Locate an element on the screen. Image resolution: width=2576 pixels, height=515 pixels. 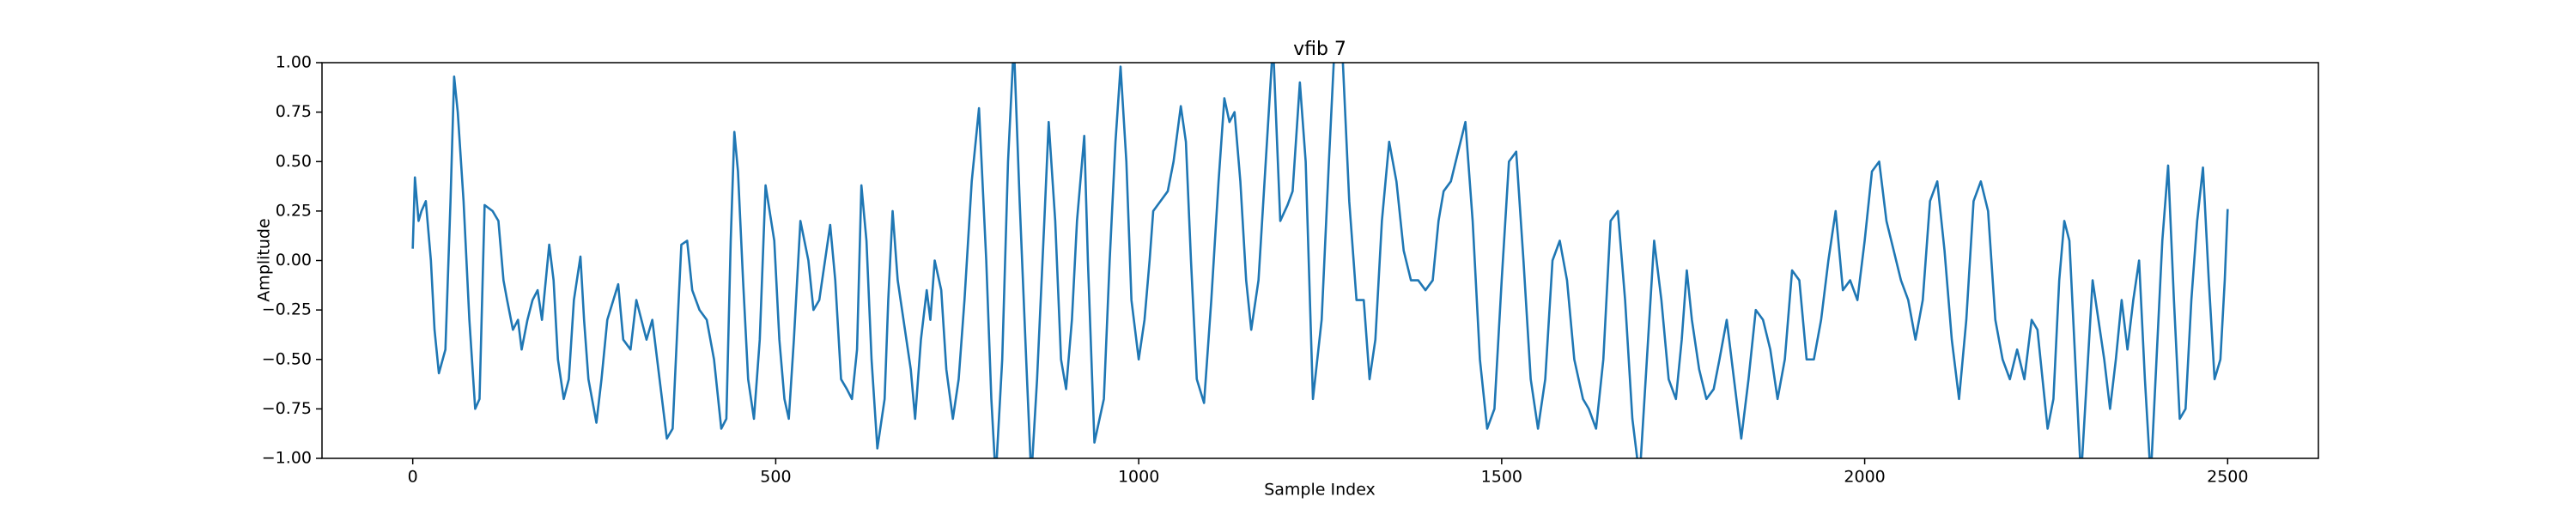
y-tick-label: −0.25 is located at coordinates (287, 309).